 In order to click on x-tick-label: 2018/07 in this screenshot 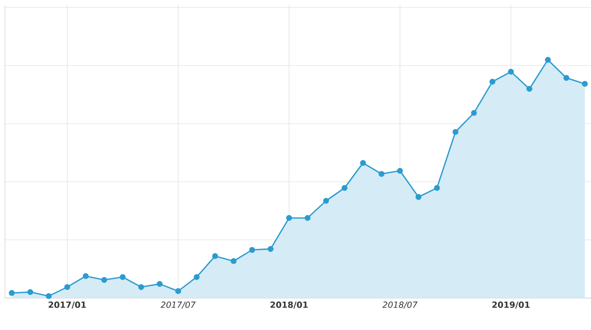, I will do `click(400, 305)`.